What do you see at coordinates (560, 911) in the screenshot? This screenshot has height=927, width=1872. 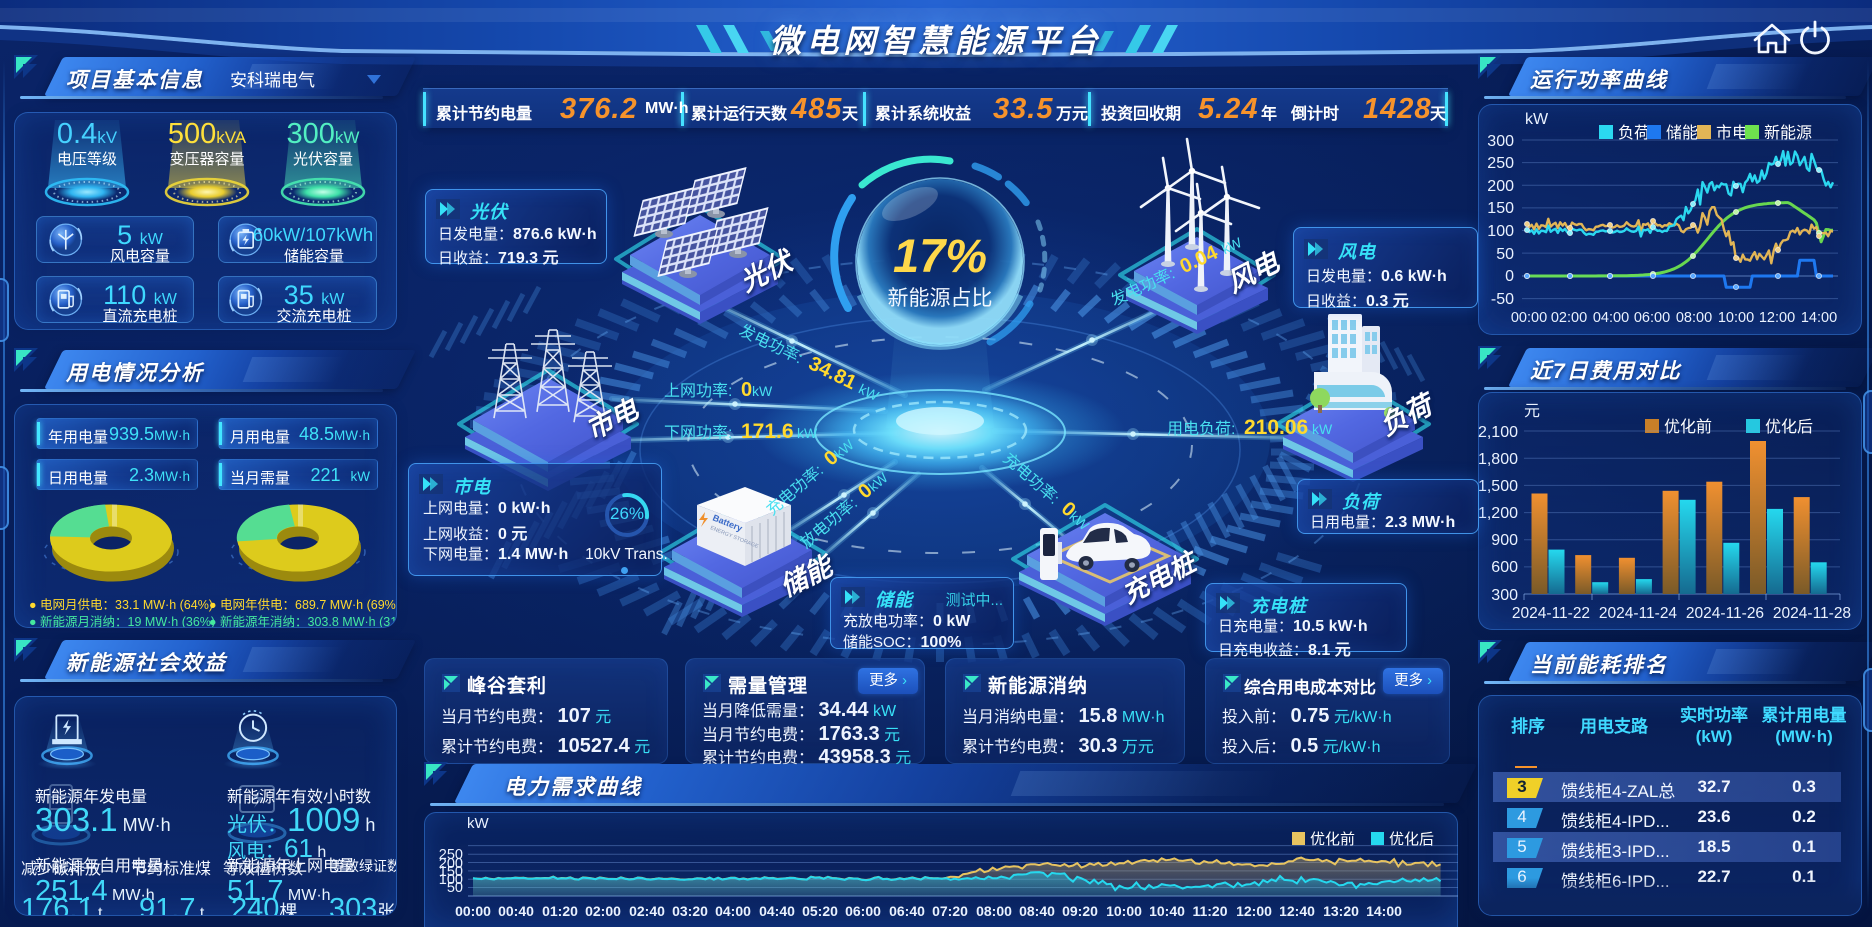 I see `svg-text: 01:20` at bounding box center [560, 911].